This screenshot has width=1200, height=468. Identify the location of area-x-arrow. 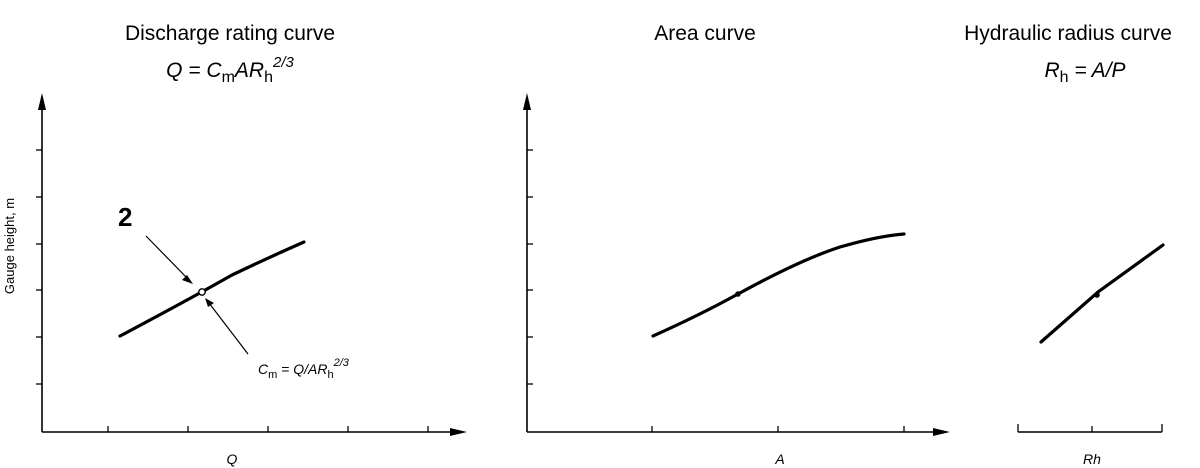
(941, 432).